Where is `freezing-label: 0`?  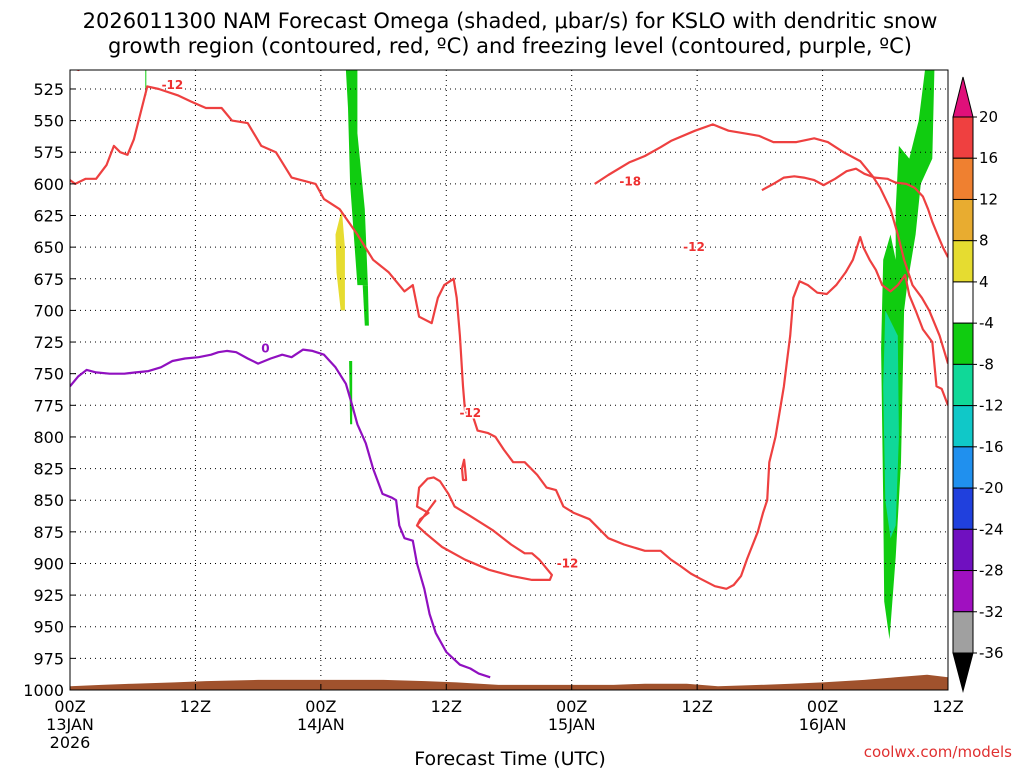
freezing-label: 0 is located at coordinates (265, 348).